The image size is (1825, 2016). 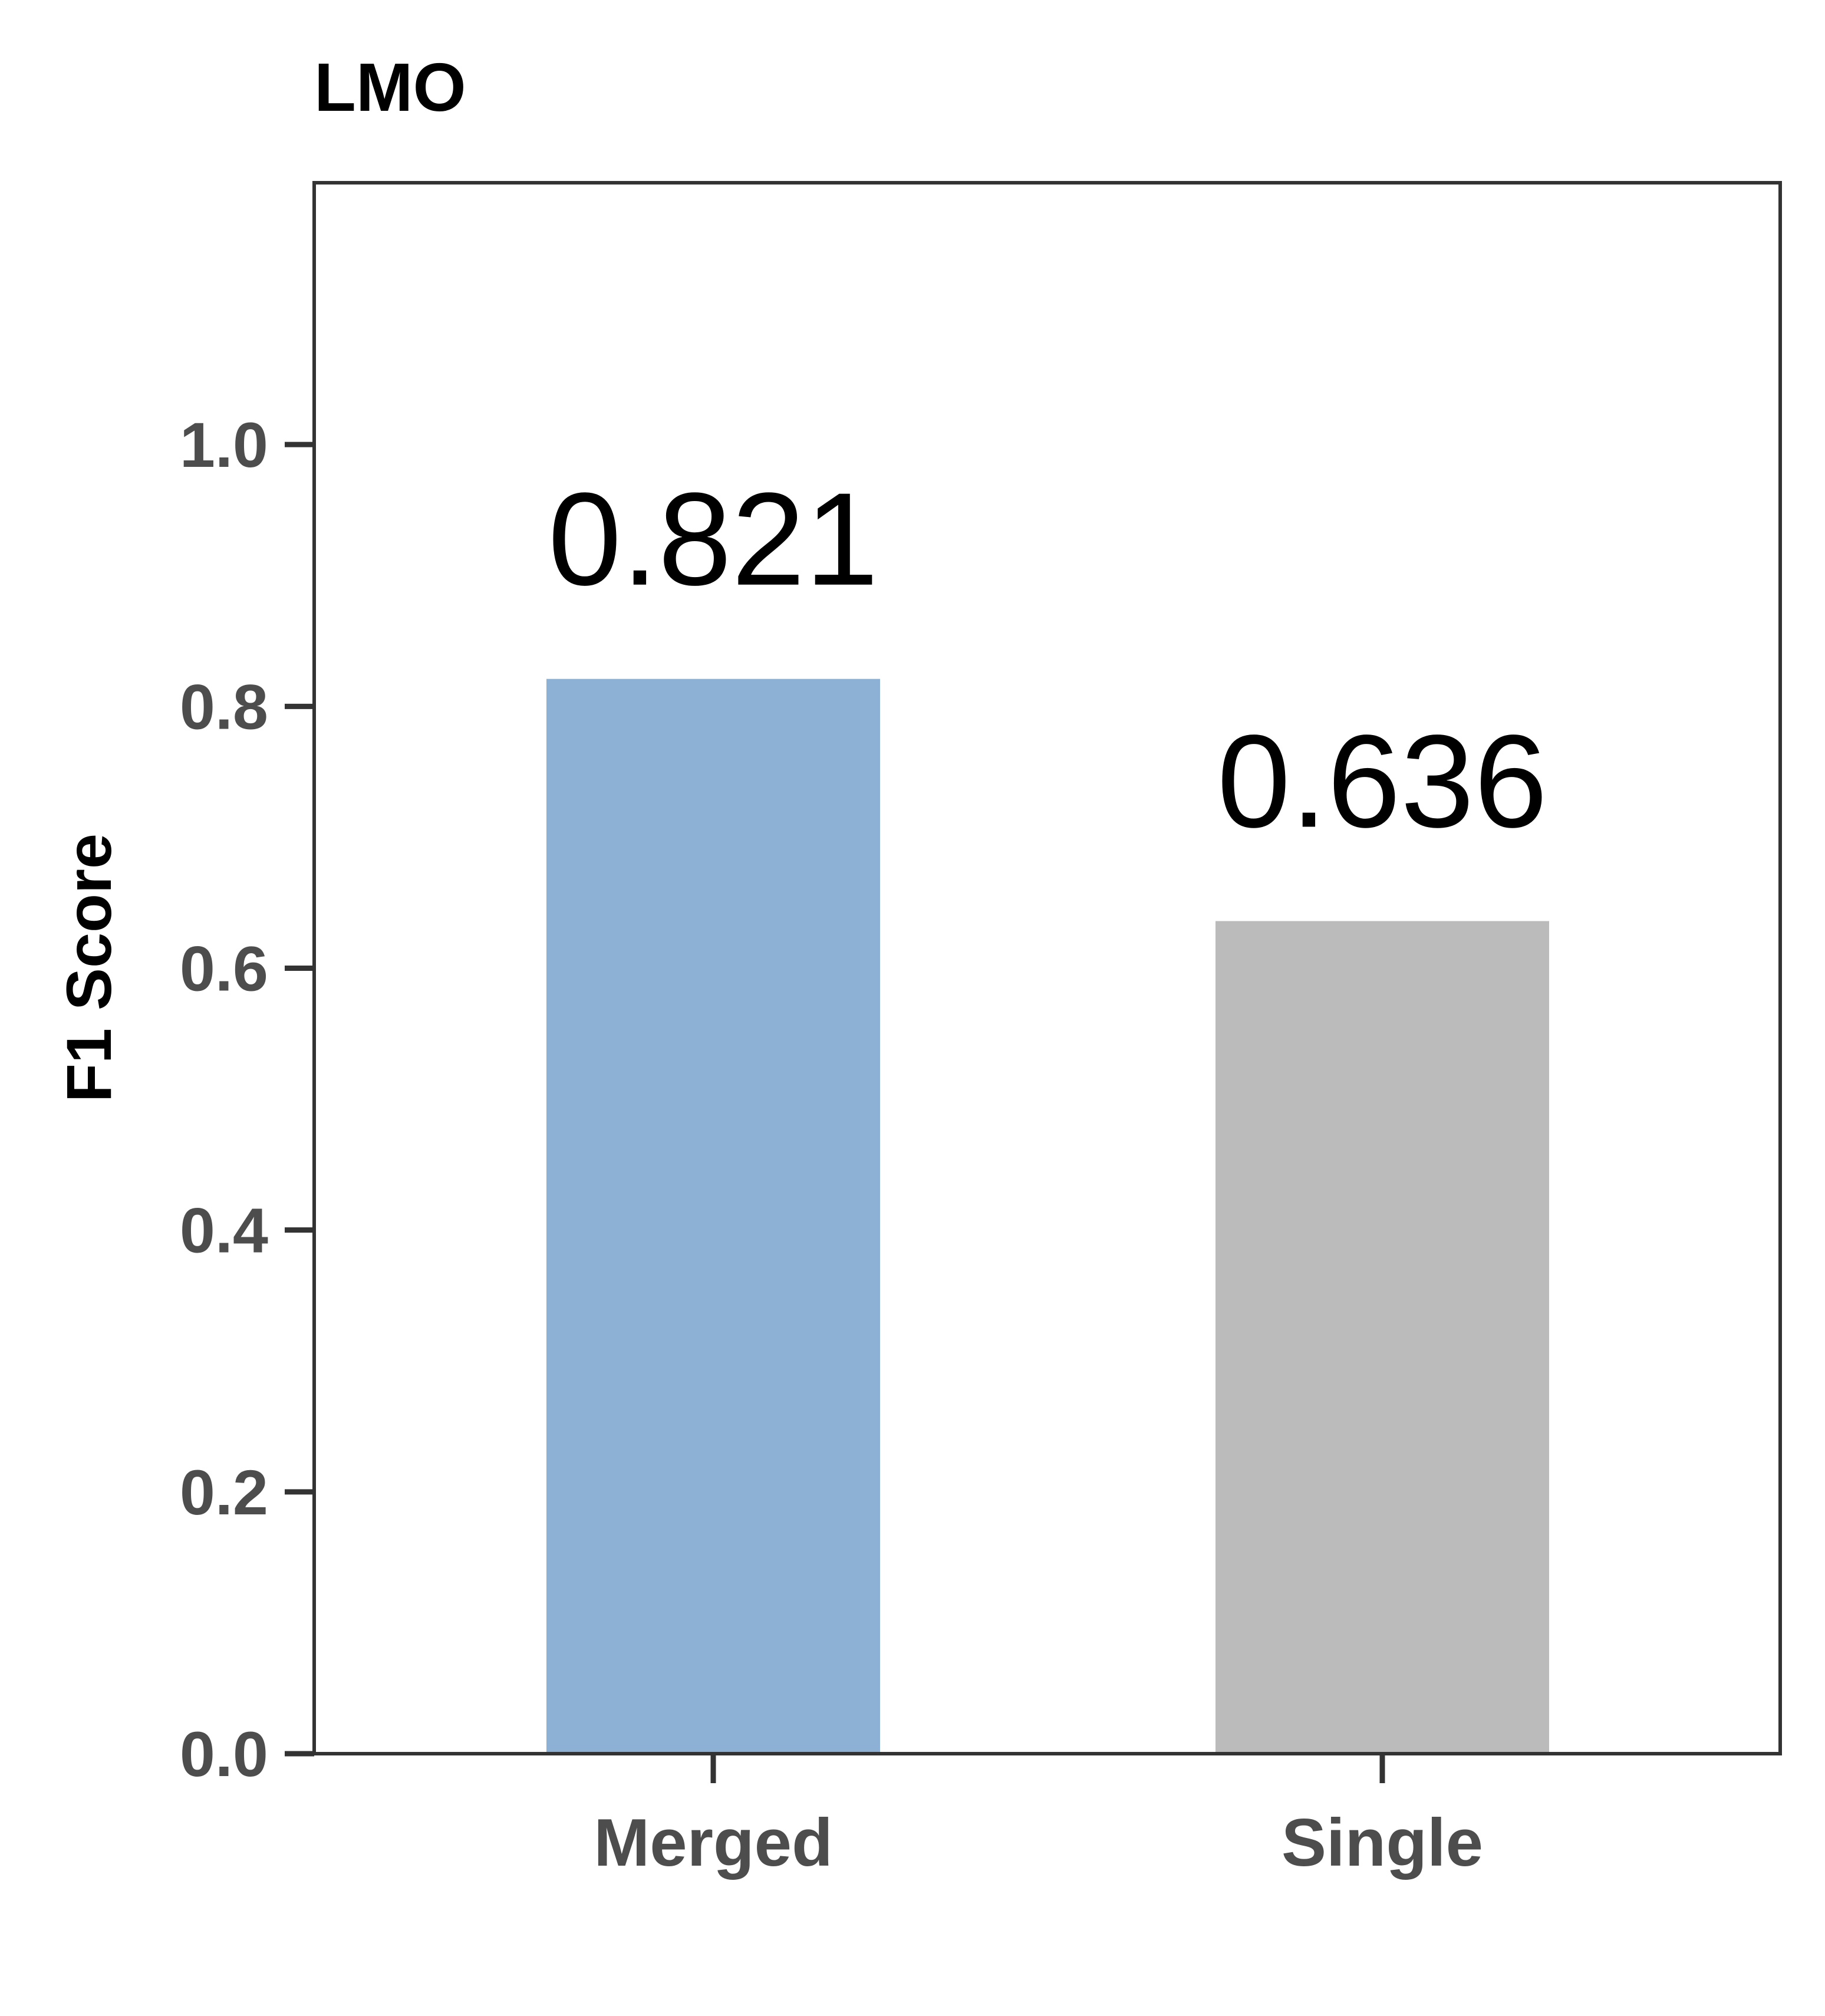 I want to click on y-tick-label: 0.8, so click(x=224, y=706).